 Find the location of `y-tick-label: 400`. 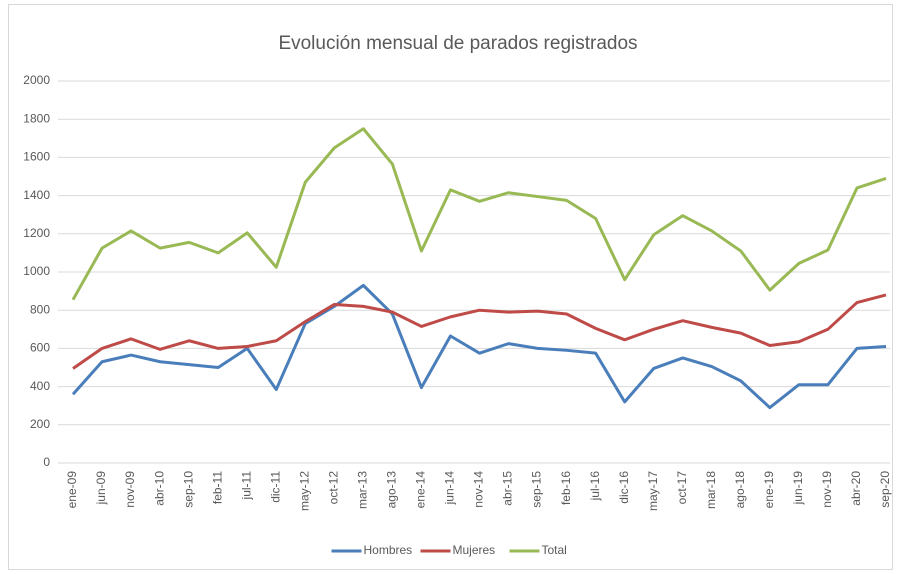

y-tick-label: 400 is located at coordinates (40, 386).